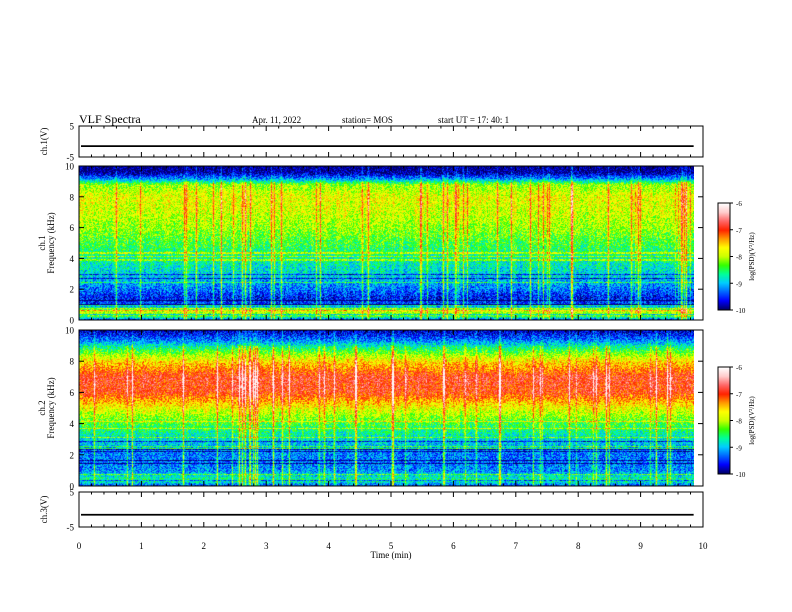 Image resolution: width=792 pixels, height=612 pixels. Describe the element at coordinates (72, 393) in the screenshot. I see `y-tick-label-ch2-spectrogram: 6` at that location.